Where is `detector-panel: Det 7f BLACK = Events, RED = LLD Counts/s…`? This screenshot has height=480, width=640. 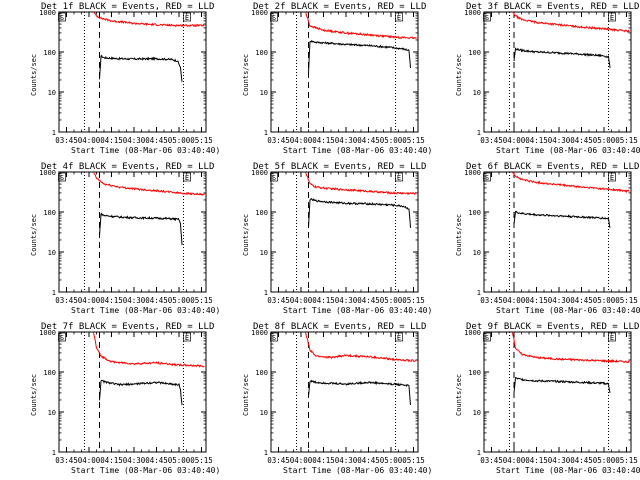
detector-panel: Det 7f BLACK = Events, RED = LLD Counts/s… is located at coordinates (115, 401).